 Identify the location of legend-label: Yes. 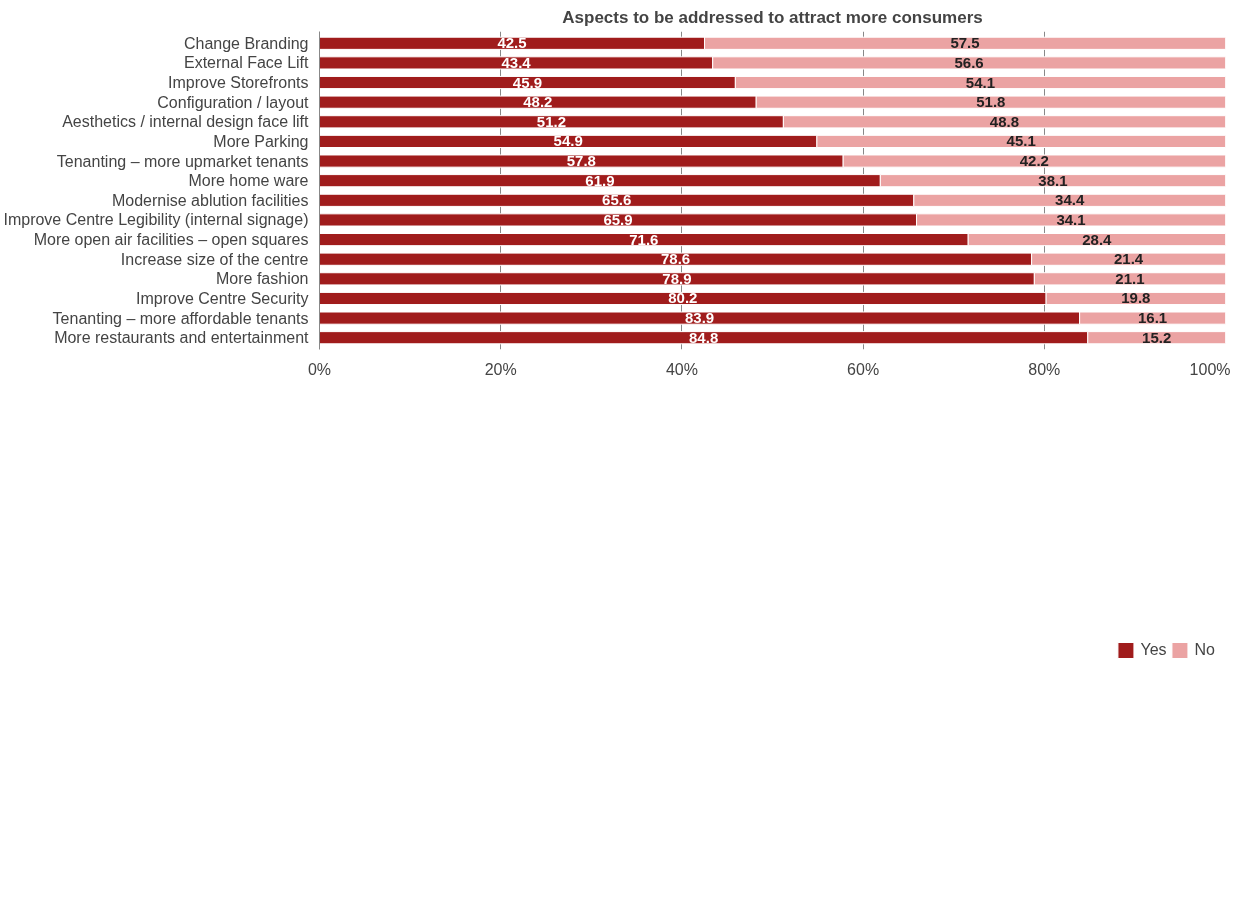
(1153, 650).